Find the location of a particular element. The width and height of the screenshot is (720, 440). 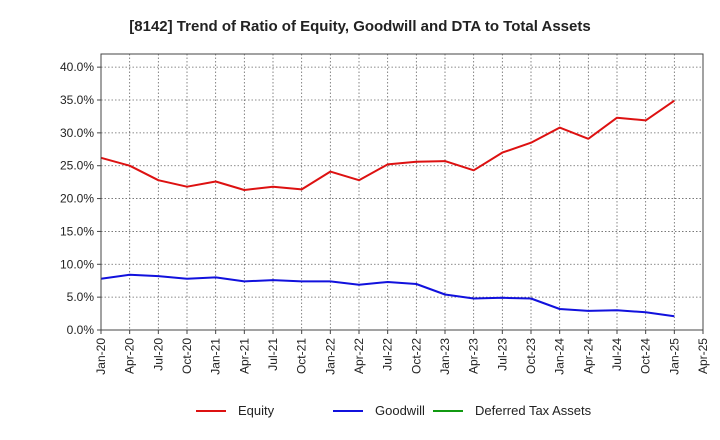

x-tick-label: Jul-22 is located at coordinates (388, 354).